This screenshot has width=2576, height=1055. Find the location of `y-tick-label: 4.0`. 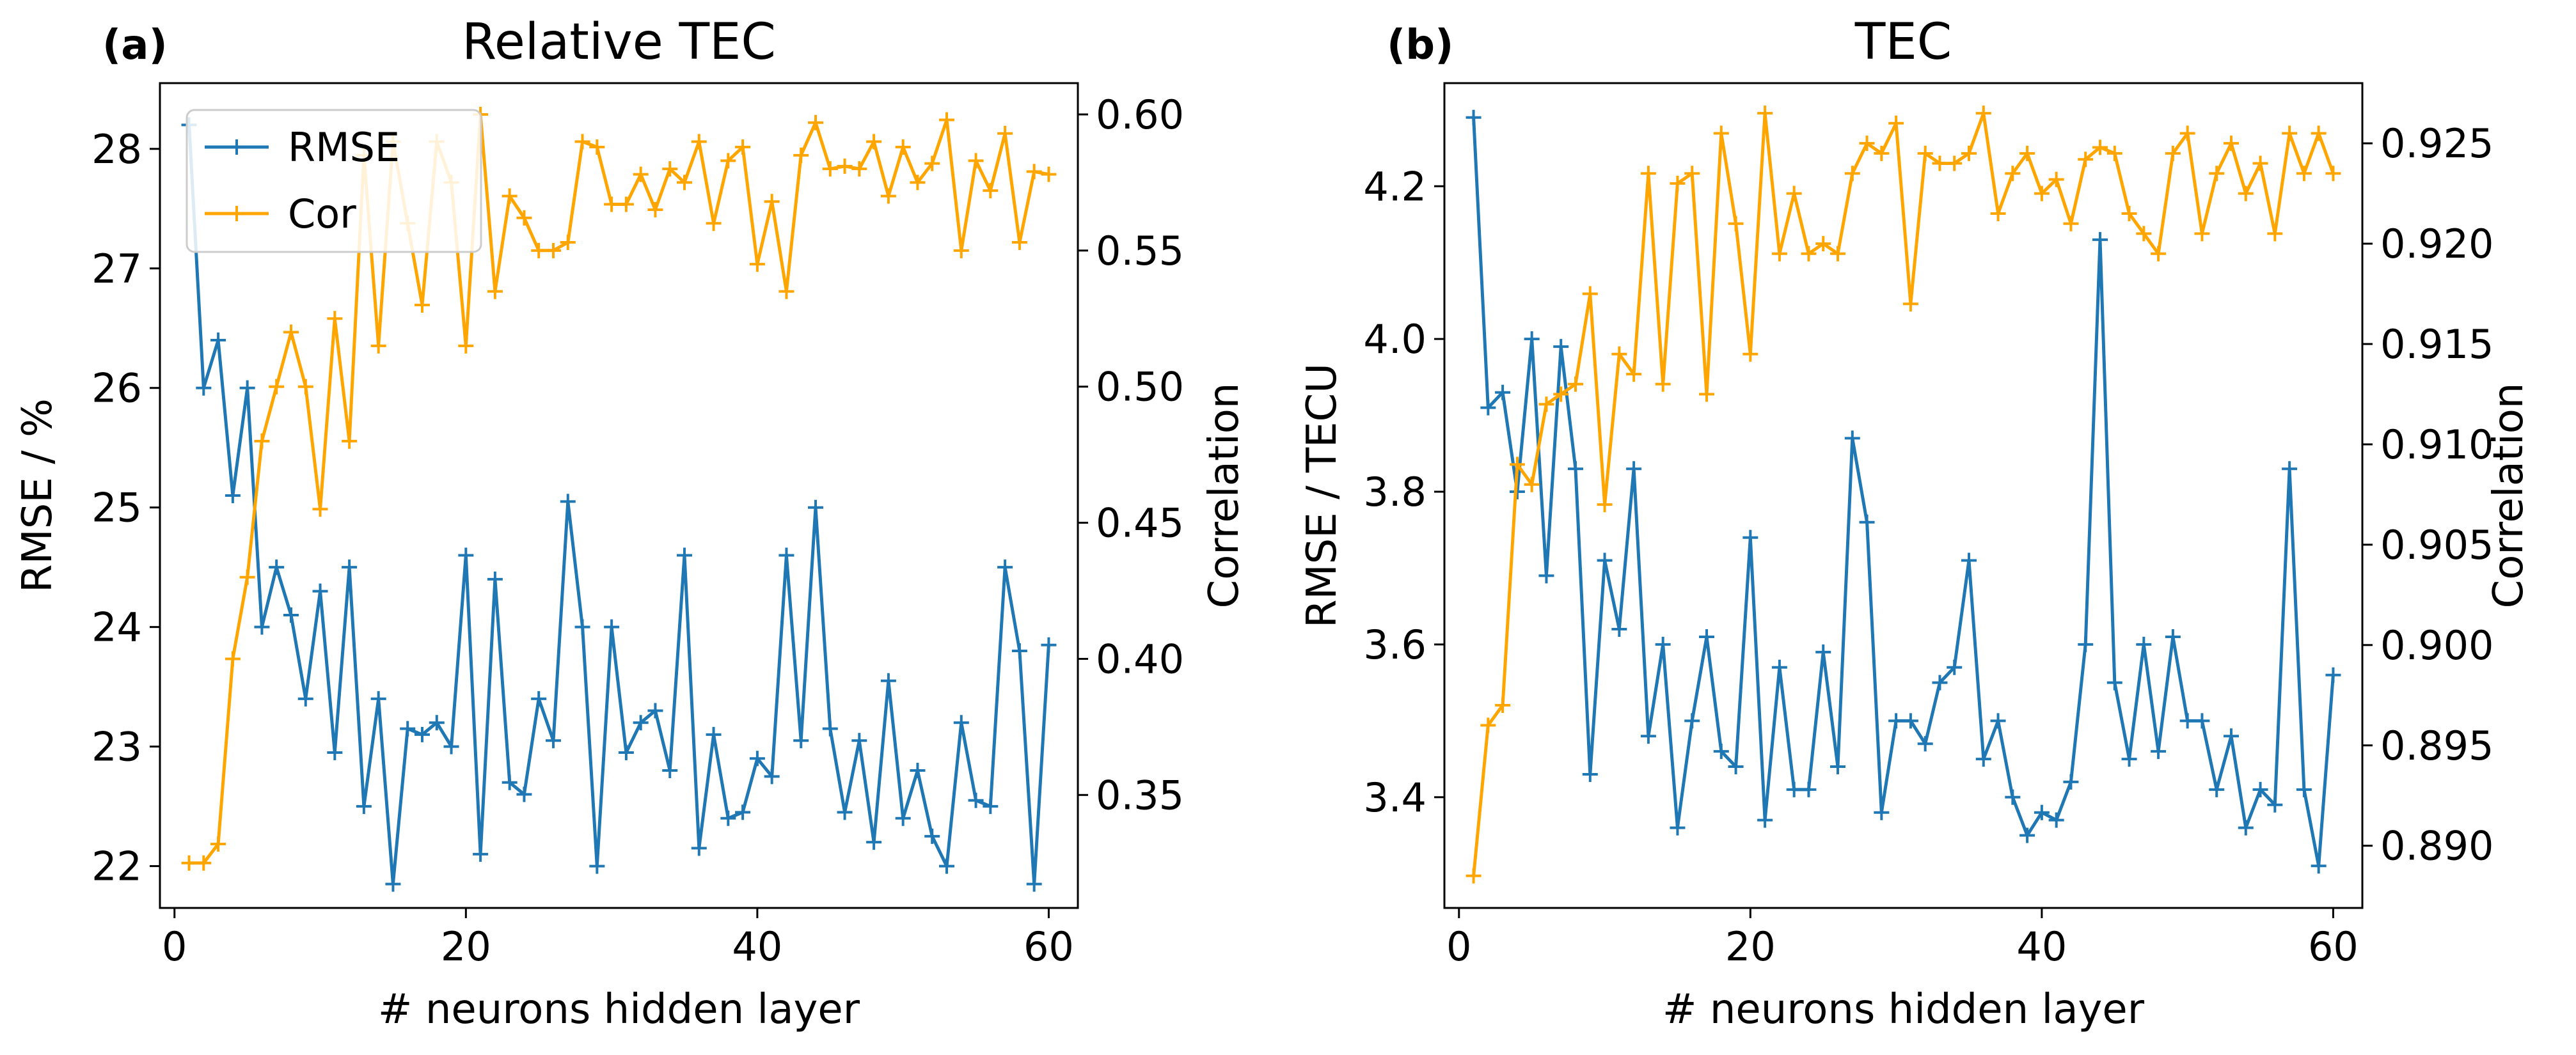

y-tick-label: 4.0 is located at coordinates (1394, 339).